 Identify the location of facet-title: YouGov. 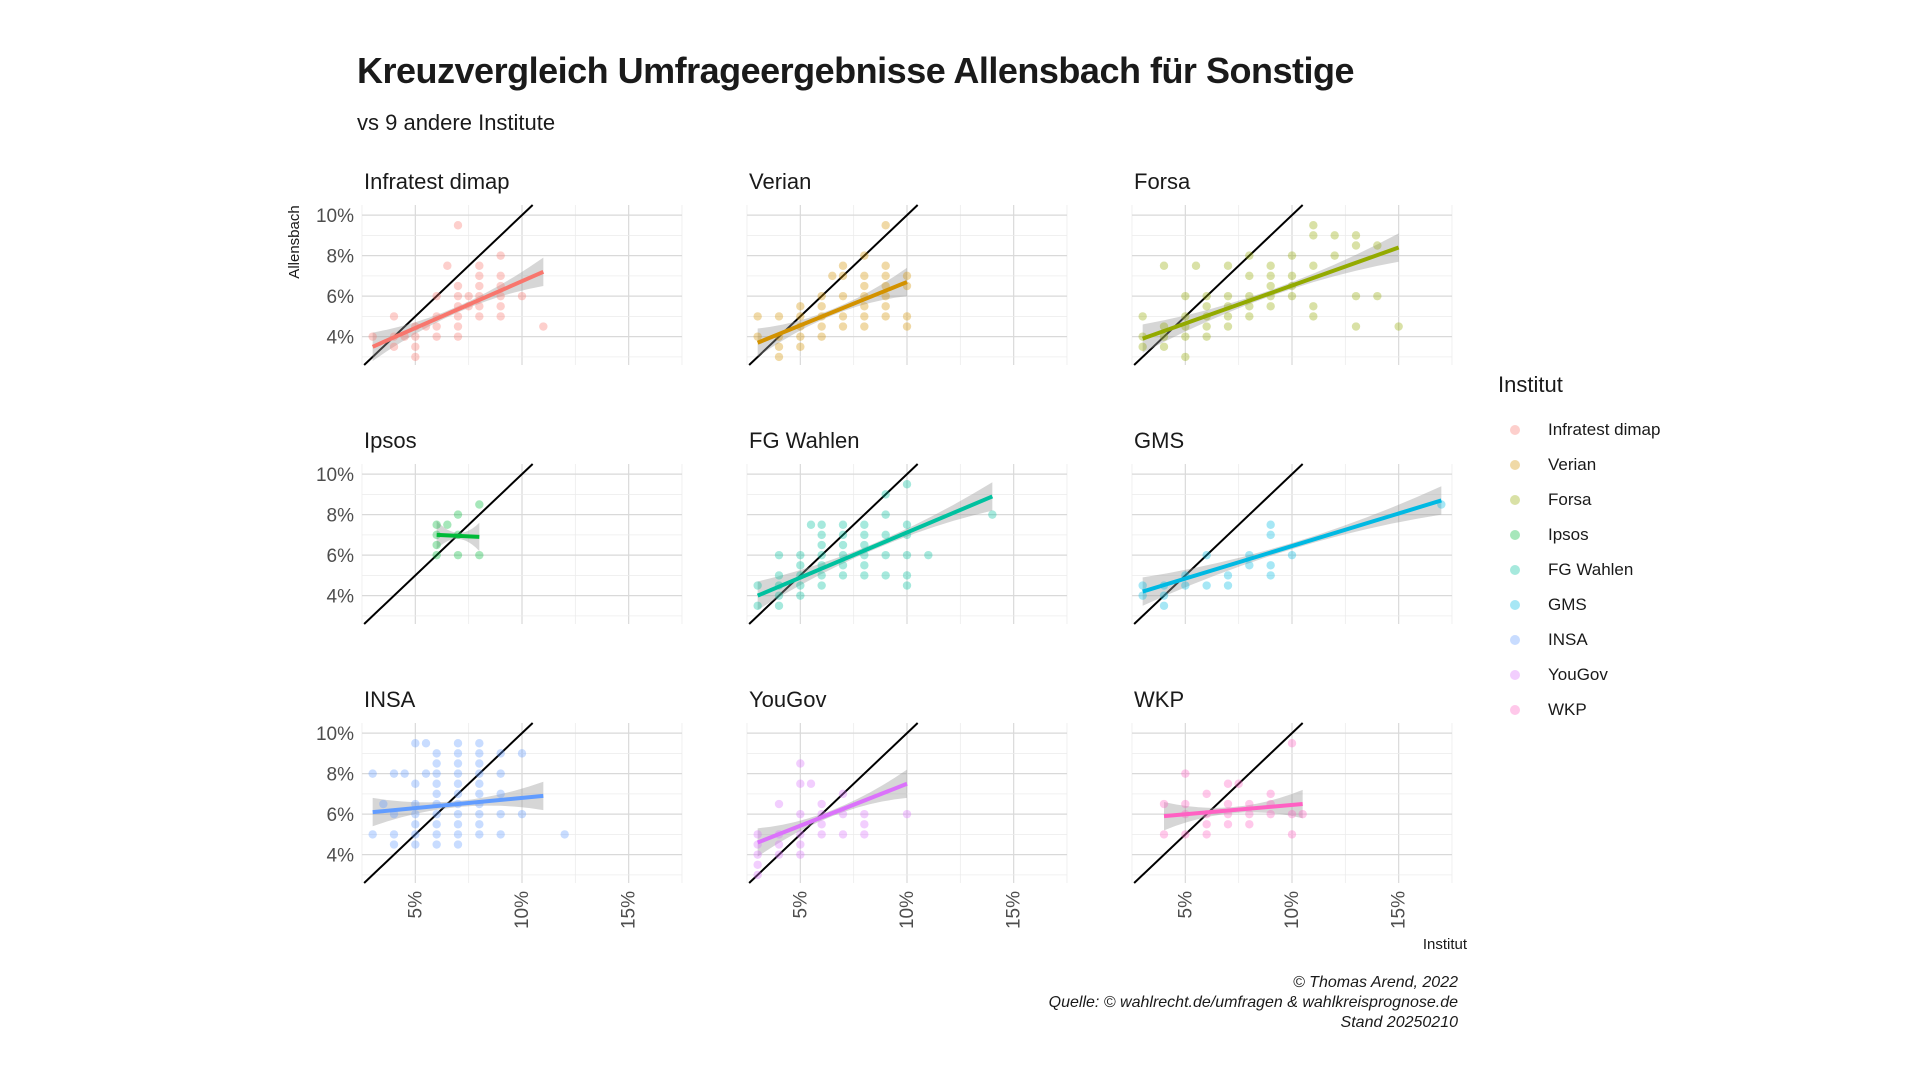
(787, 699).